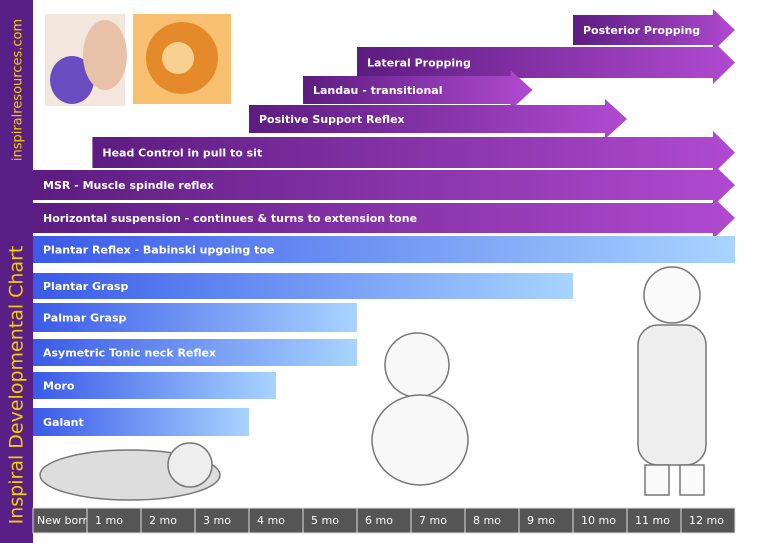 The width and height of the screenshot is (768, 543). What do you see at coordinates (138, 60) in the screenshot?
I see `photos` at bounding box center [138, 60].